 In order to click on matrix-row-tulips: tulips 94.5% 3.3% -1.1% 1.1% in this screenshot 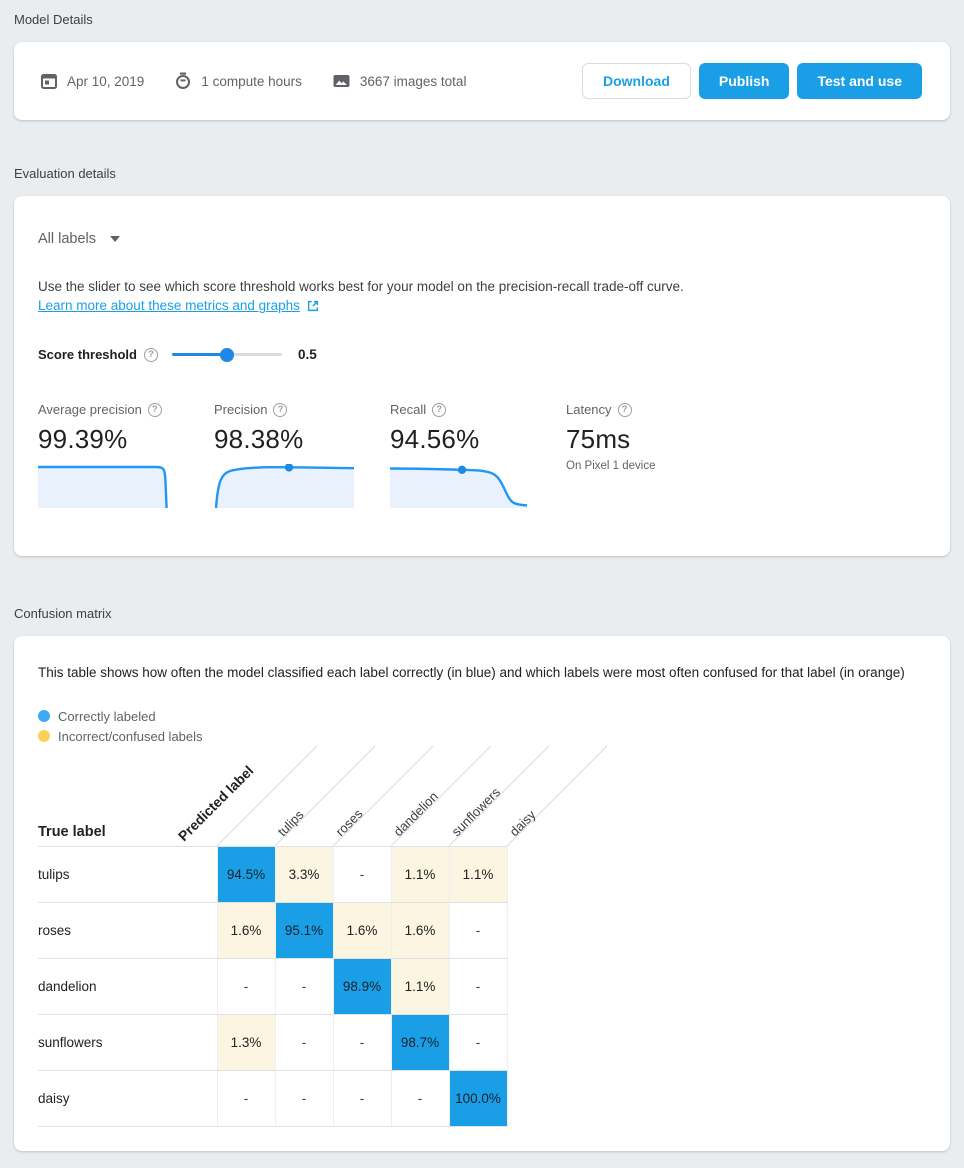, I will do `click(273, 874)`.